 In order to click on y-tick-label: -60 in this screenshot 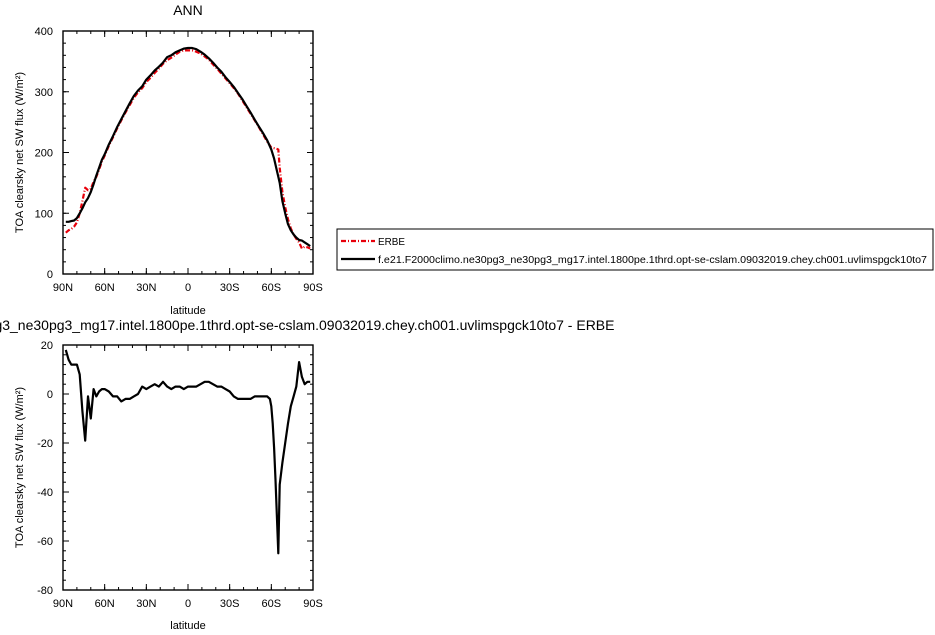, I will do `click(45, 542)`.